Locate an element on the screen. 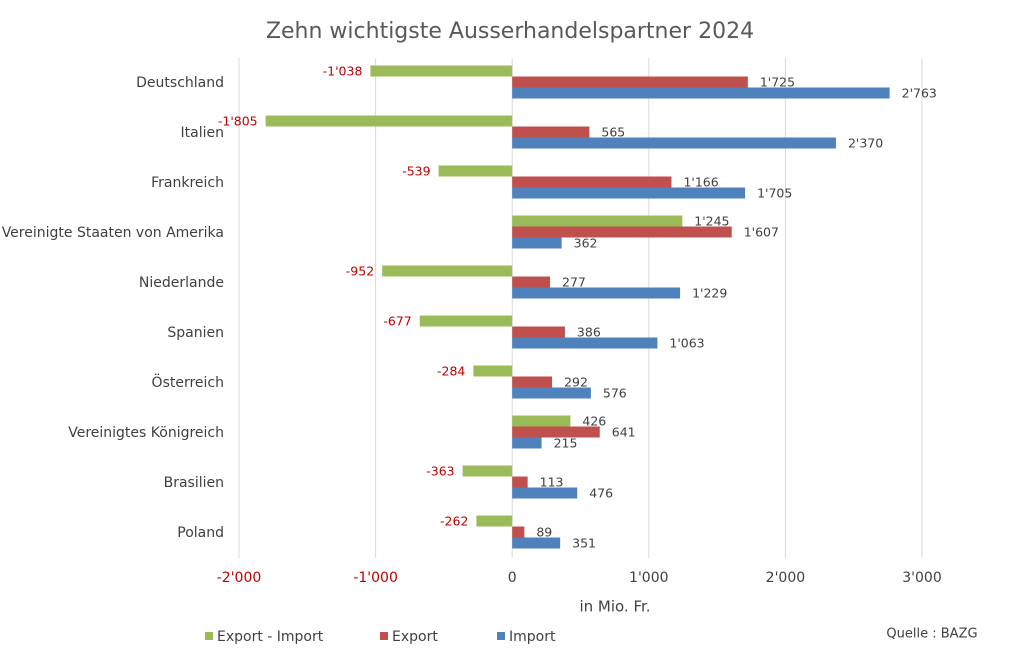 The width and height of the screenshot is (1024, 659). x-tick-label: 2'000 is located at coordinates (785, 578).